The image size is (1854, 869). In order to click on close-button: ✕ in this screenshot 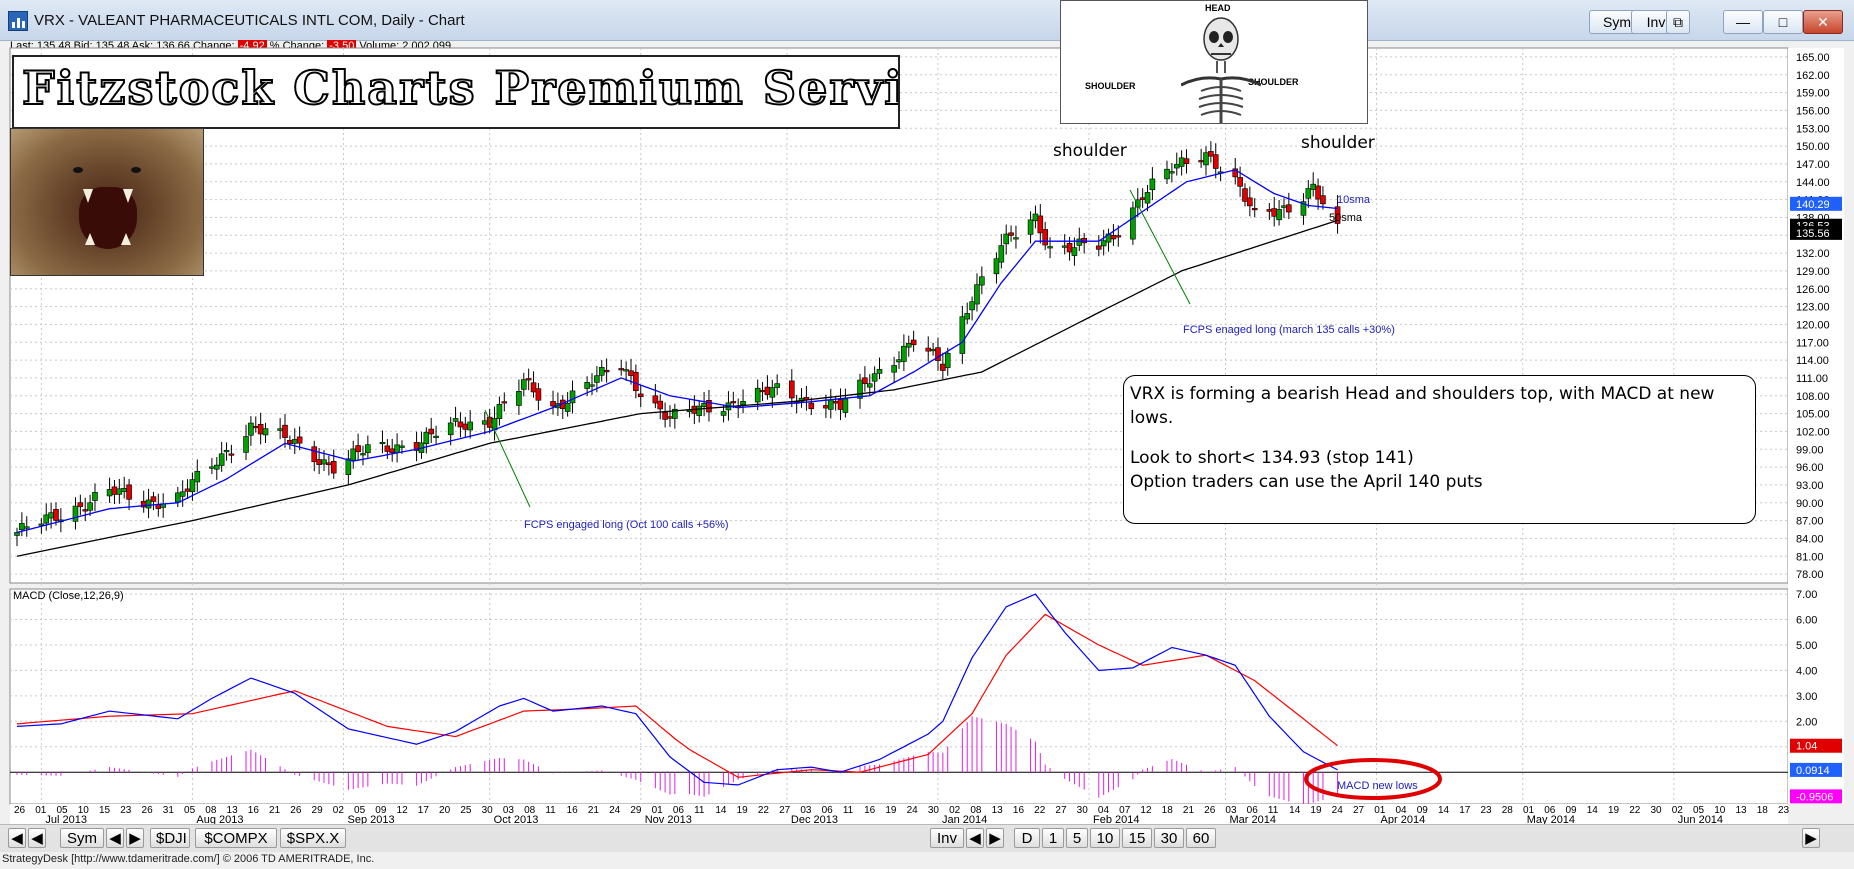, I will do `click(1823, 22)`.